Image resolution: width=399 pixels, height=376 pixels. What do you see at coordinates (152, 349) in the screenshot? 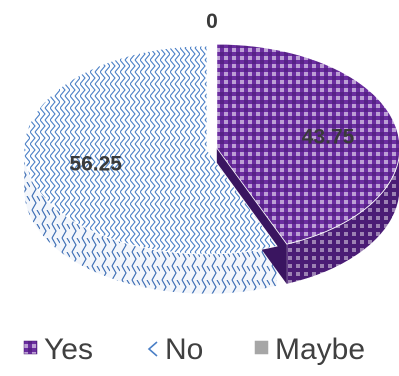
I see `legend-swatch-no` at bounding box center [152, 349].